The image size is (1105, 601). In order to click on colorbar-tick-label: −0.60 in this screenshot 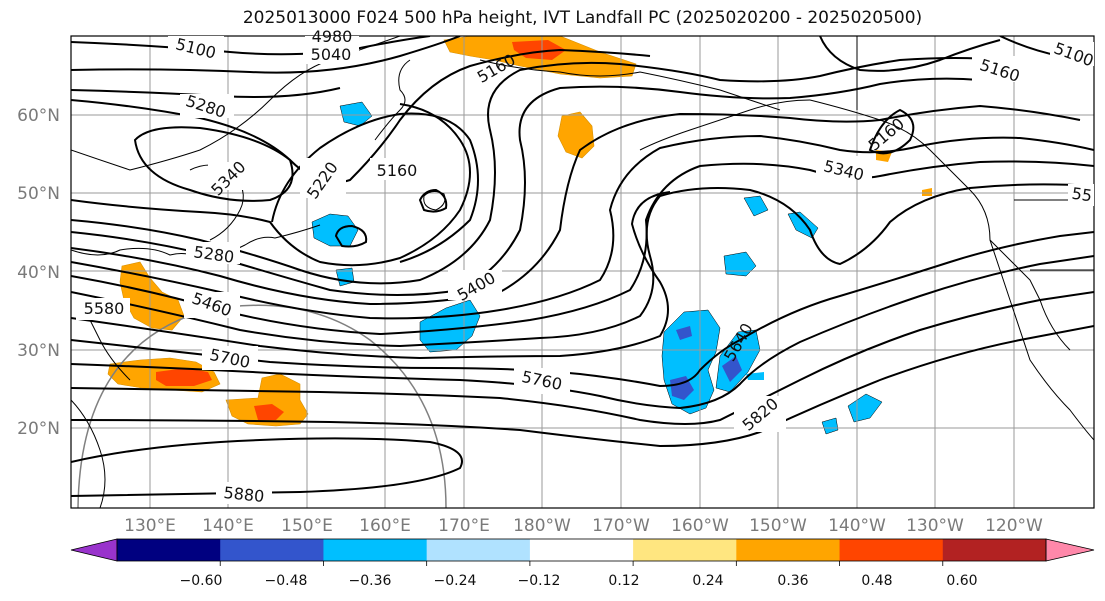, I will do `click(201, 581)`.